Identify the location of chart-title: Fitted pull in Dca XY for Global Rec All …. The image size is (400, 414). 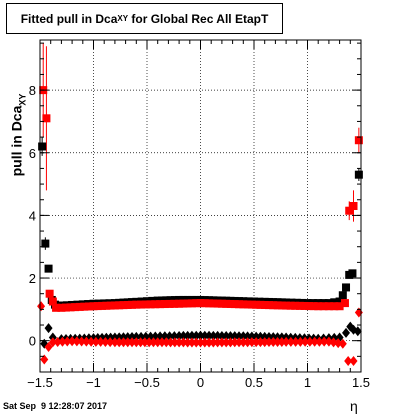
(144, 18).